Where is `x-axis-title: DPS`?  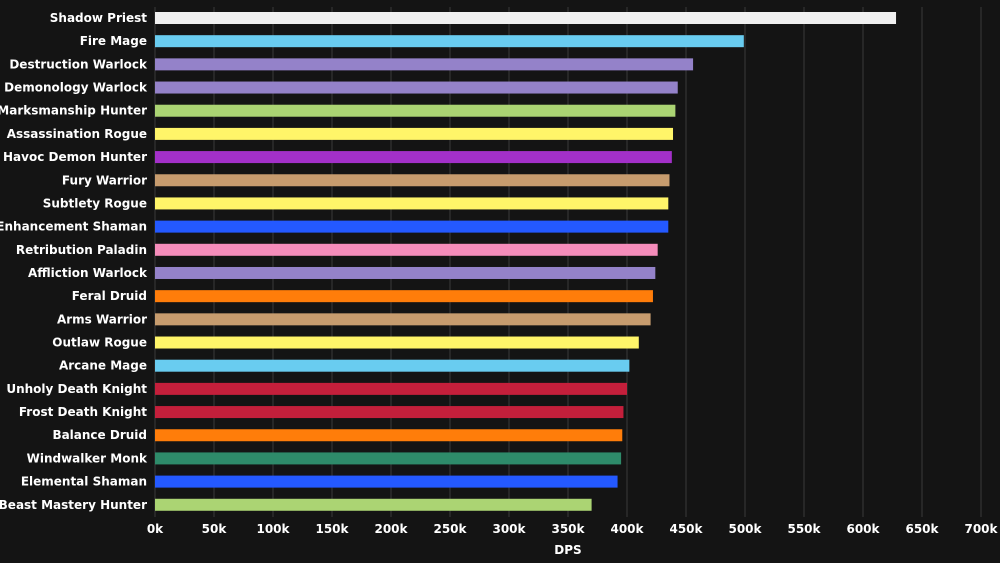
x-axis-title: DPS is located at coordinates (567, 550).